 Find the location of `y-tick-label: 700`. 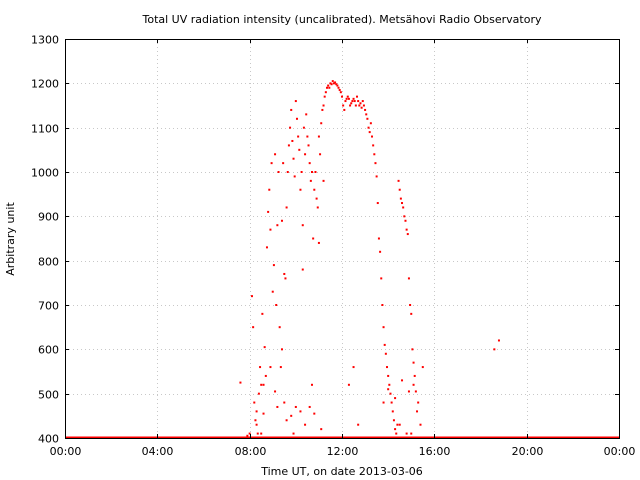

y-tick-label: 700 is located at coordinates (48, 306).